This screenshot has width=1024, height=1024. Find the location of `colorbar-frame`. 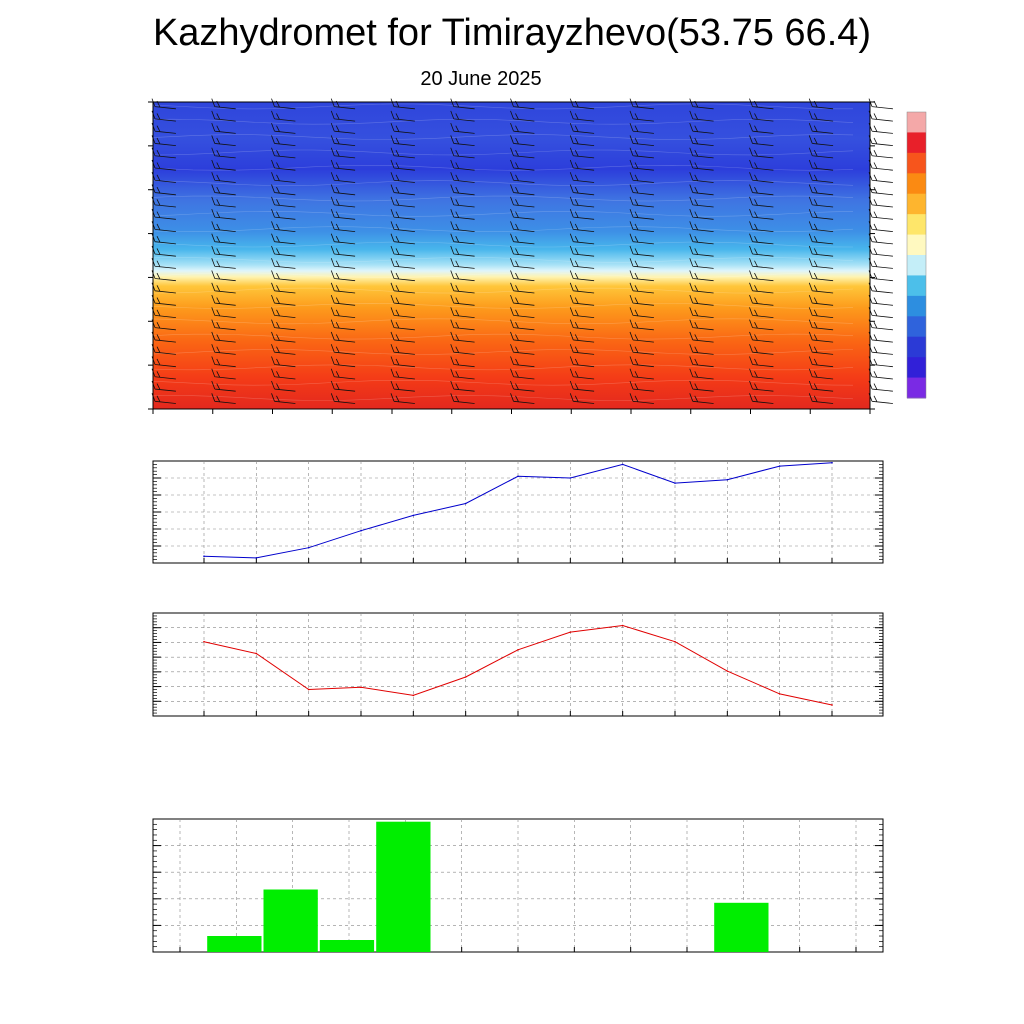

colorbar-frame is located at coordinates (916, 255).